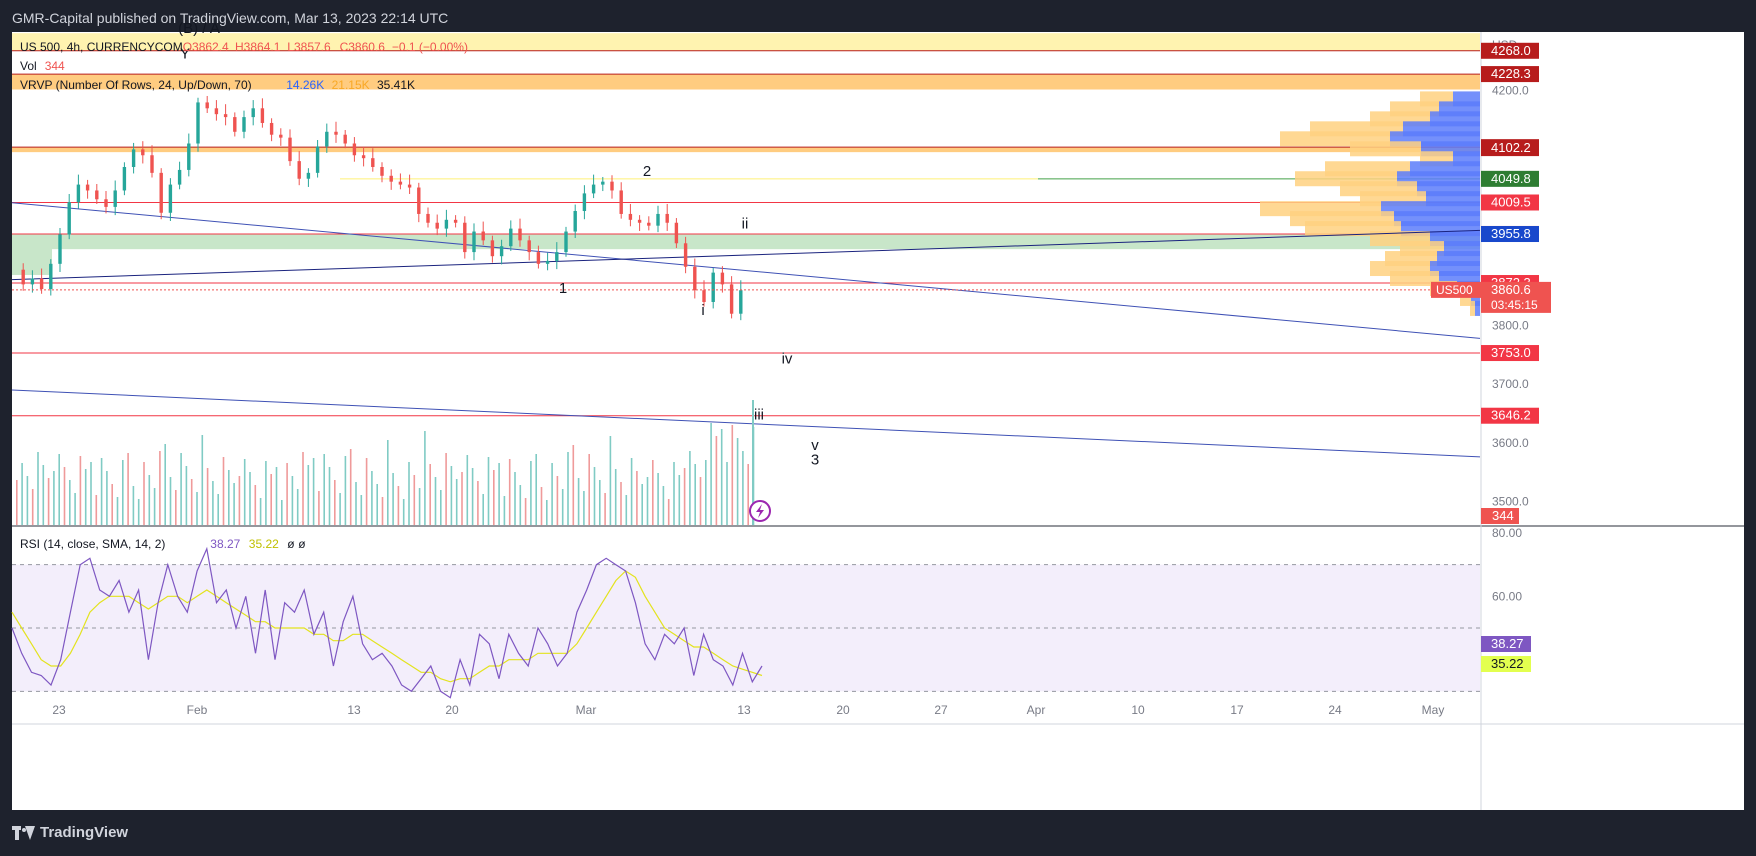 The height and width of the screenshot is (856, 1756). I want to click on price-level-tag-label: 4268.0, so click(1511, 50).